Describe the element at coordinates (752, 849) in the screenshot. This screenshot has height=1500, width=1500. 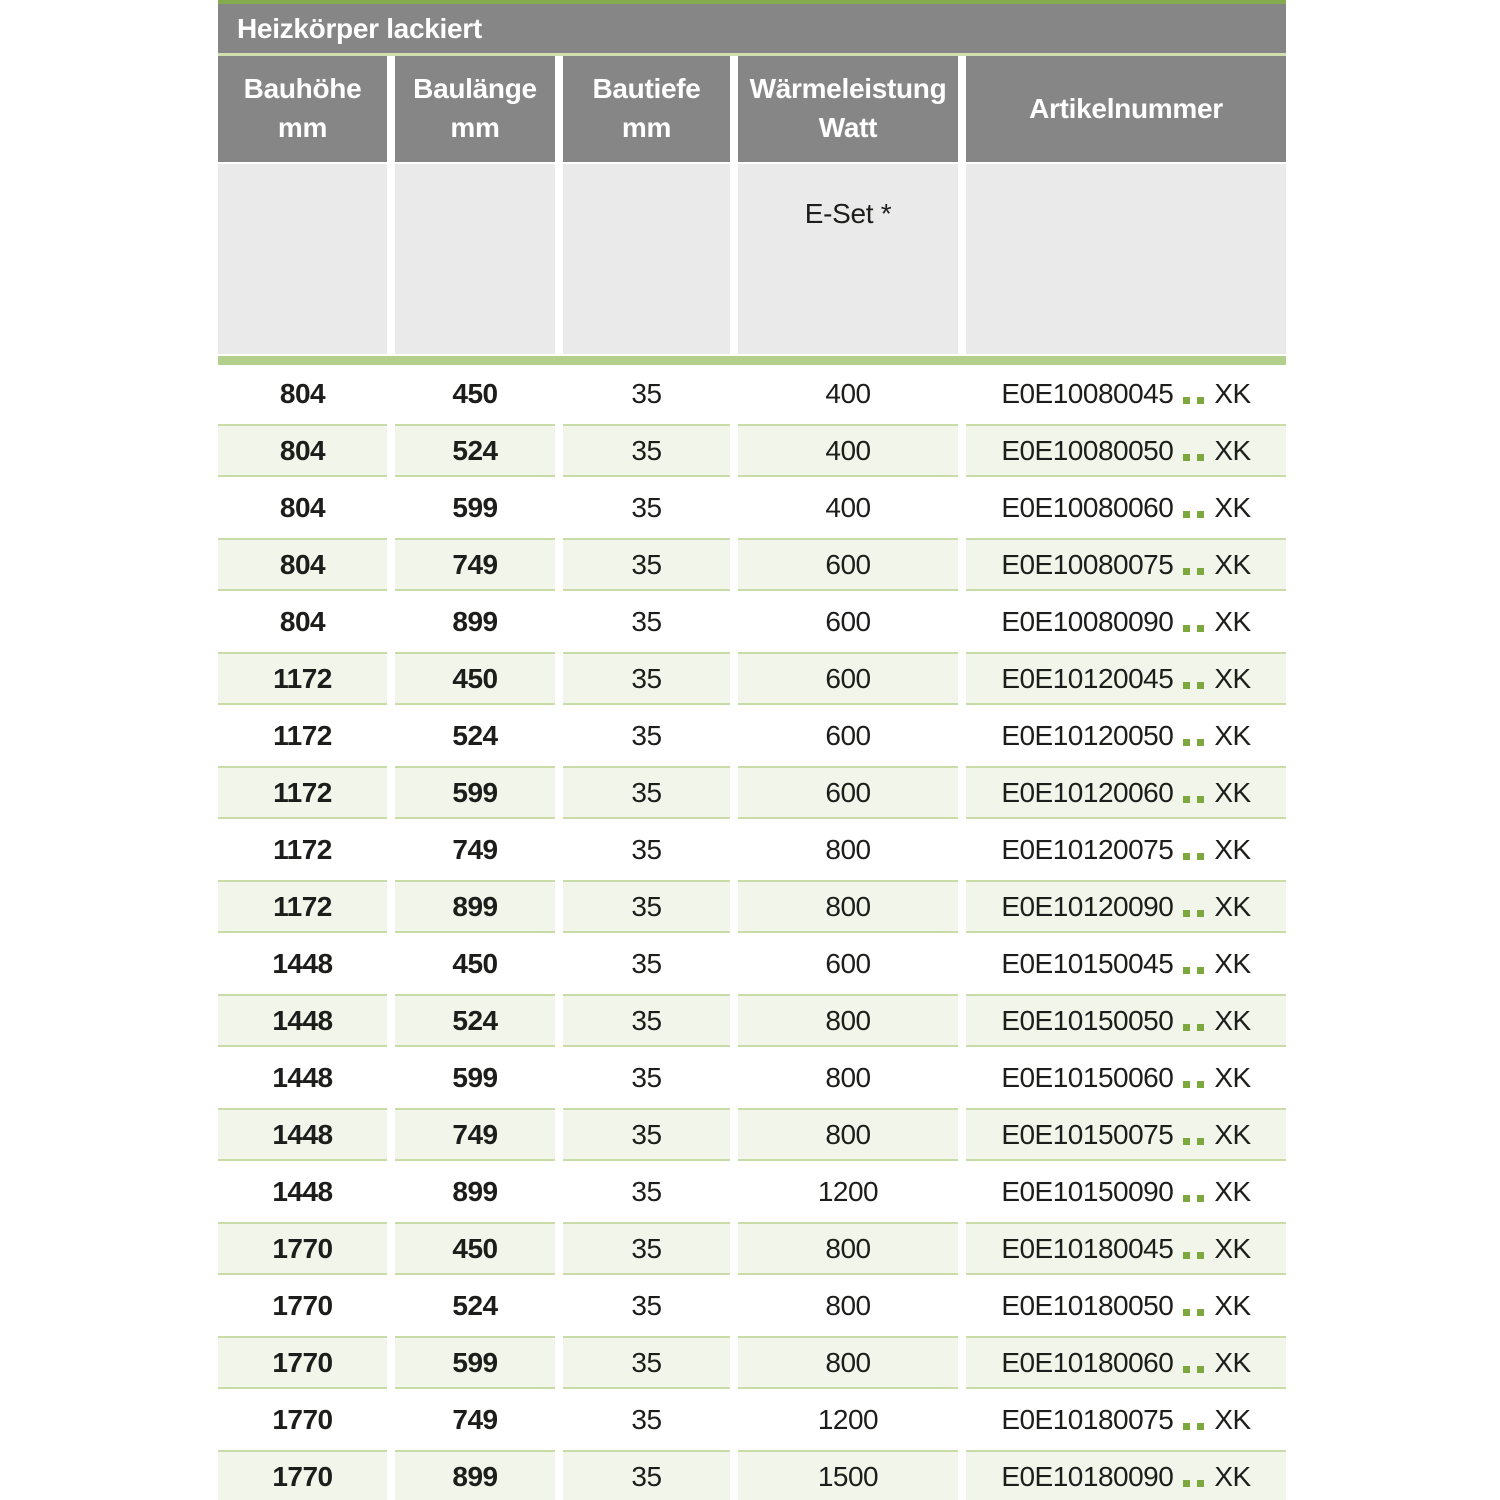
I see `table-row: 1172 749 35 800 E0E10120075 XK` at that location.